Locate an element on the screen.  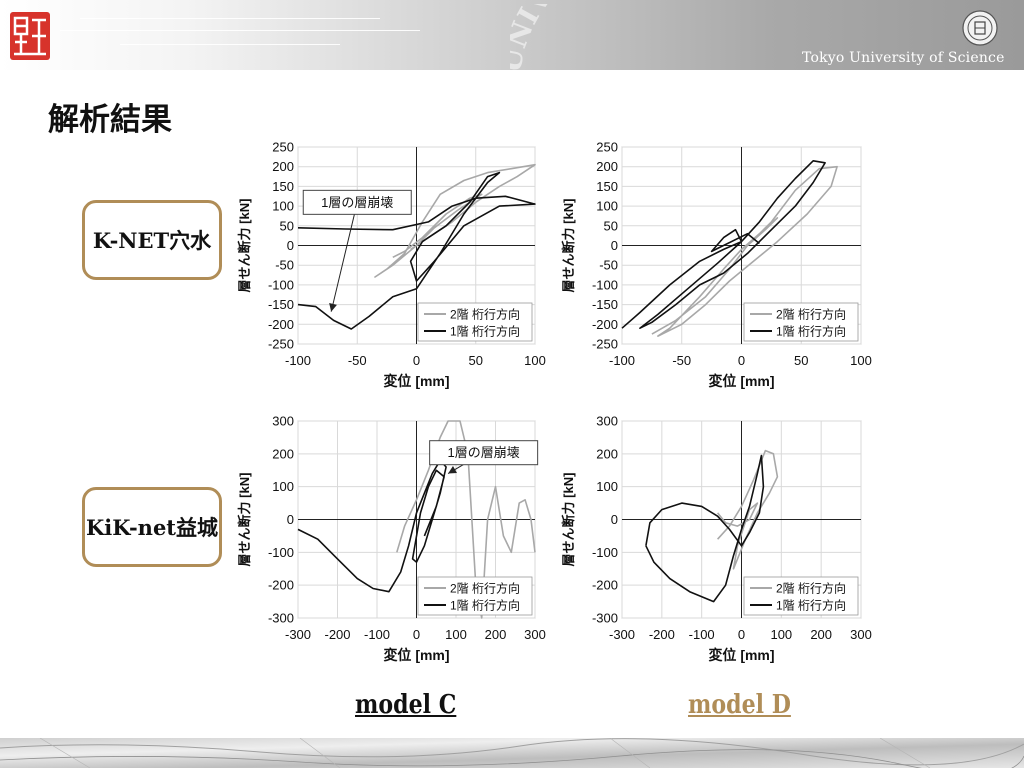
model-d-label: model D is located at coordinates (739, 705).